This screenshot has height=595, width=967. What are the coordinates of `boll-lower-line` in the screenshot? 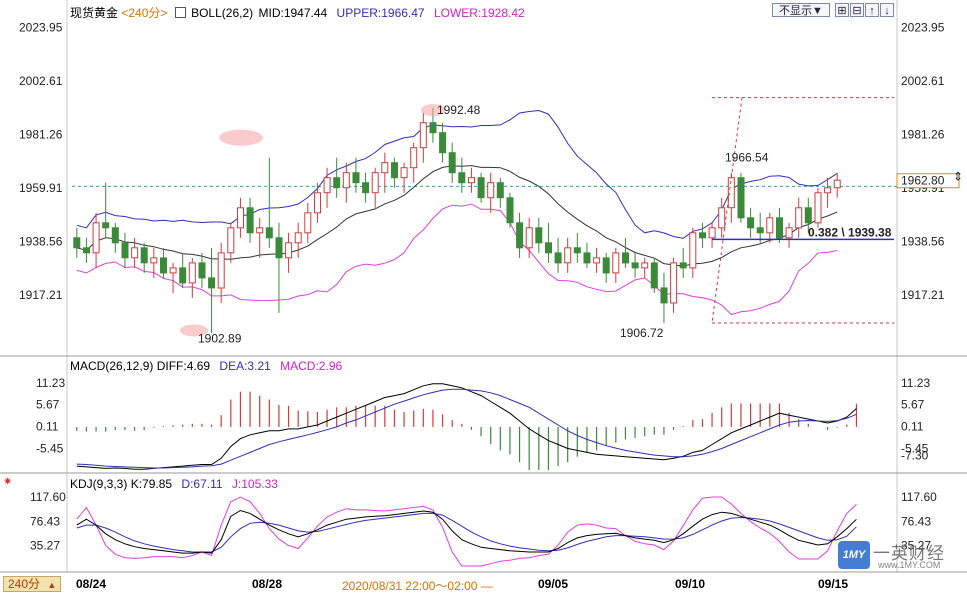 It's located at (457, 259).